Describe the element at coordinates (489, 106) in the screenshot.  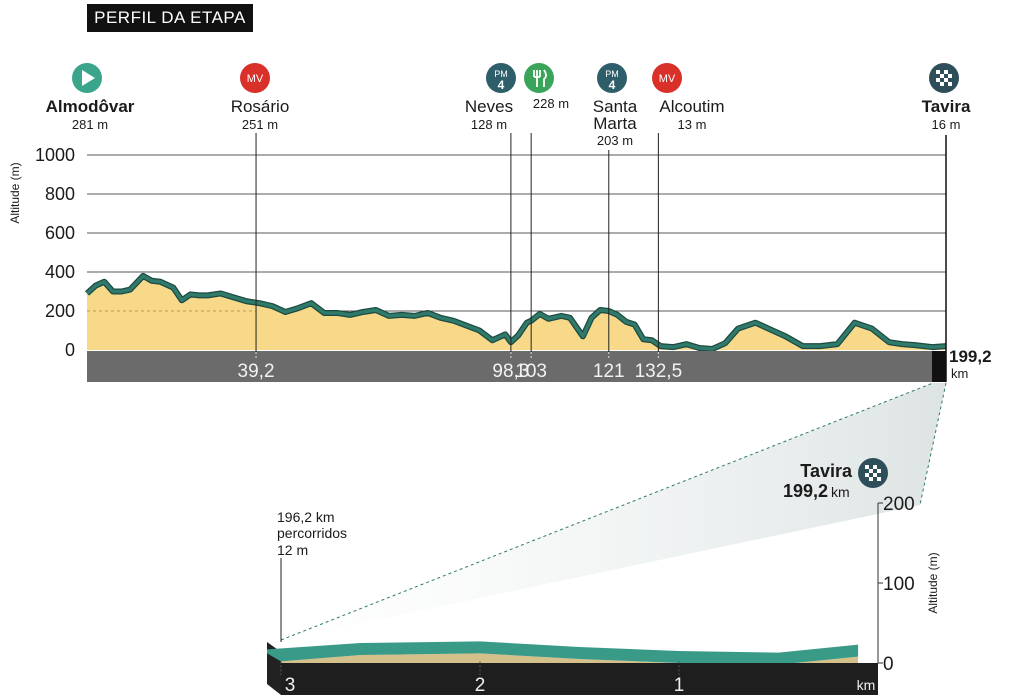
I see `waypoint-name: Neves` at that location.